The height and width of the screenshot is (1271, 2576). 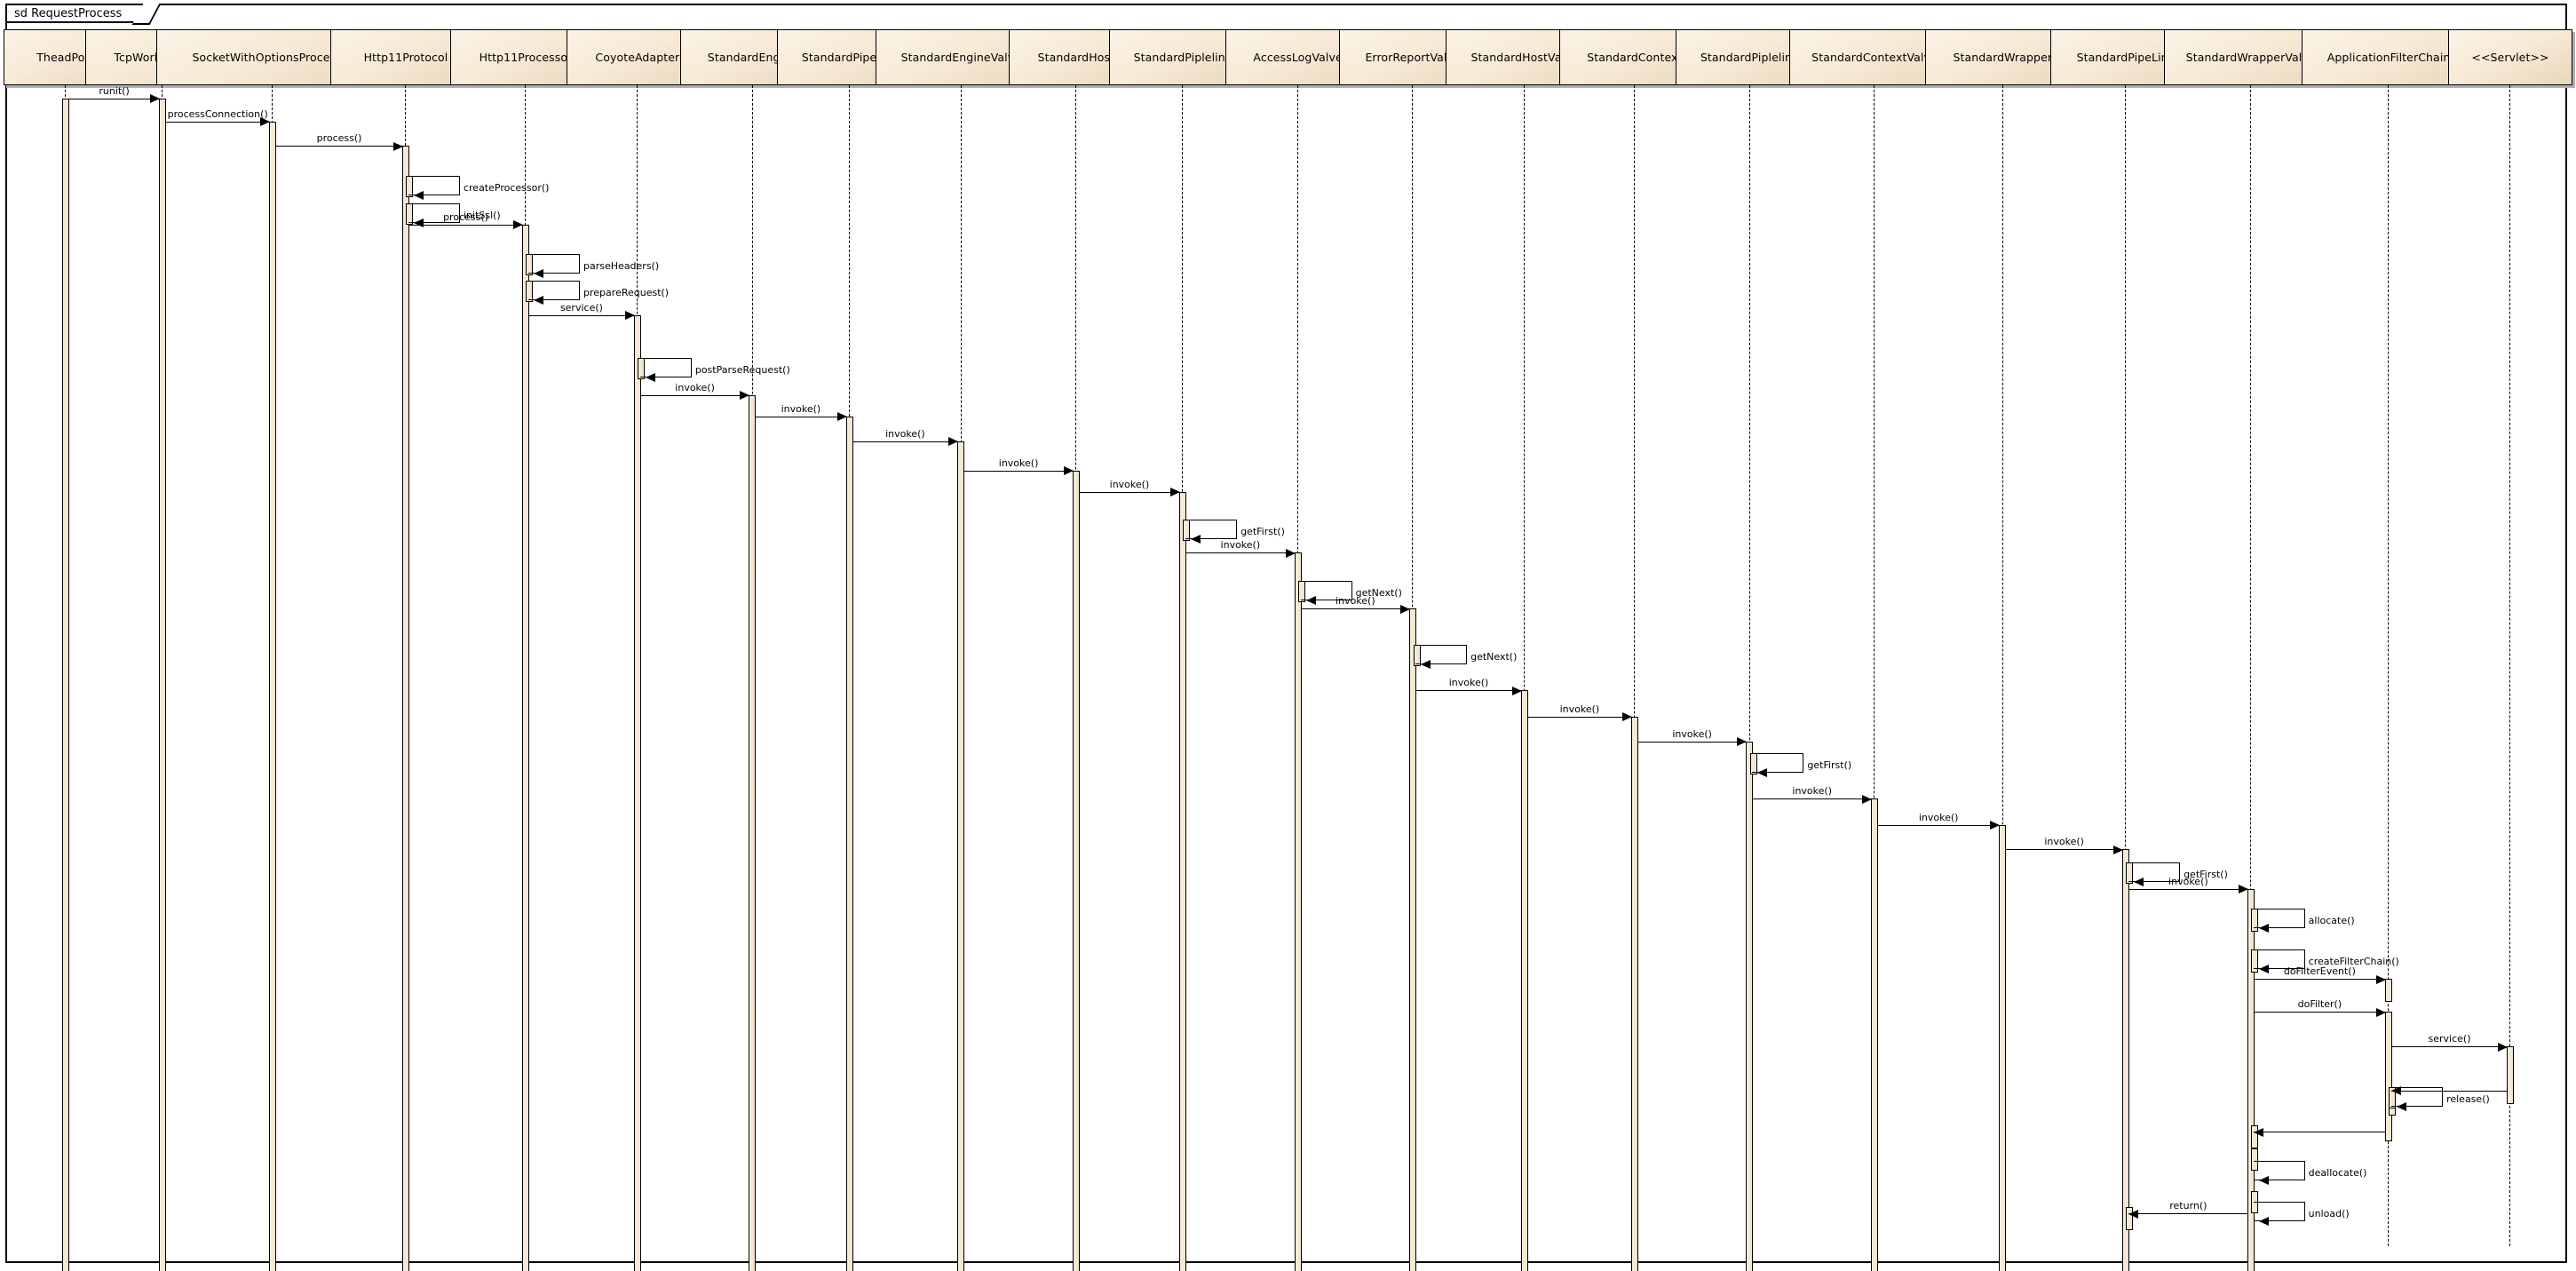 What do you see at coordinates (1995, 826) in the screenshot?
I see `message-arrowhead-m26` at bounding box center [1995, 826].